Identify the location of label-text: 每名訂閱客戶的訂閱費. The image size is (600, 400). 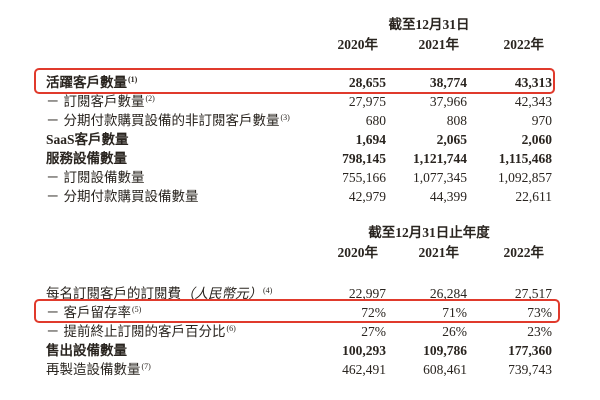
(113, 293).